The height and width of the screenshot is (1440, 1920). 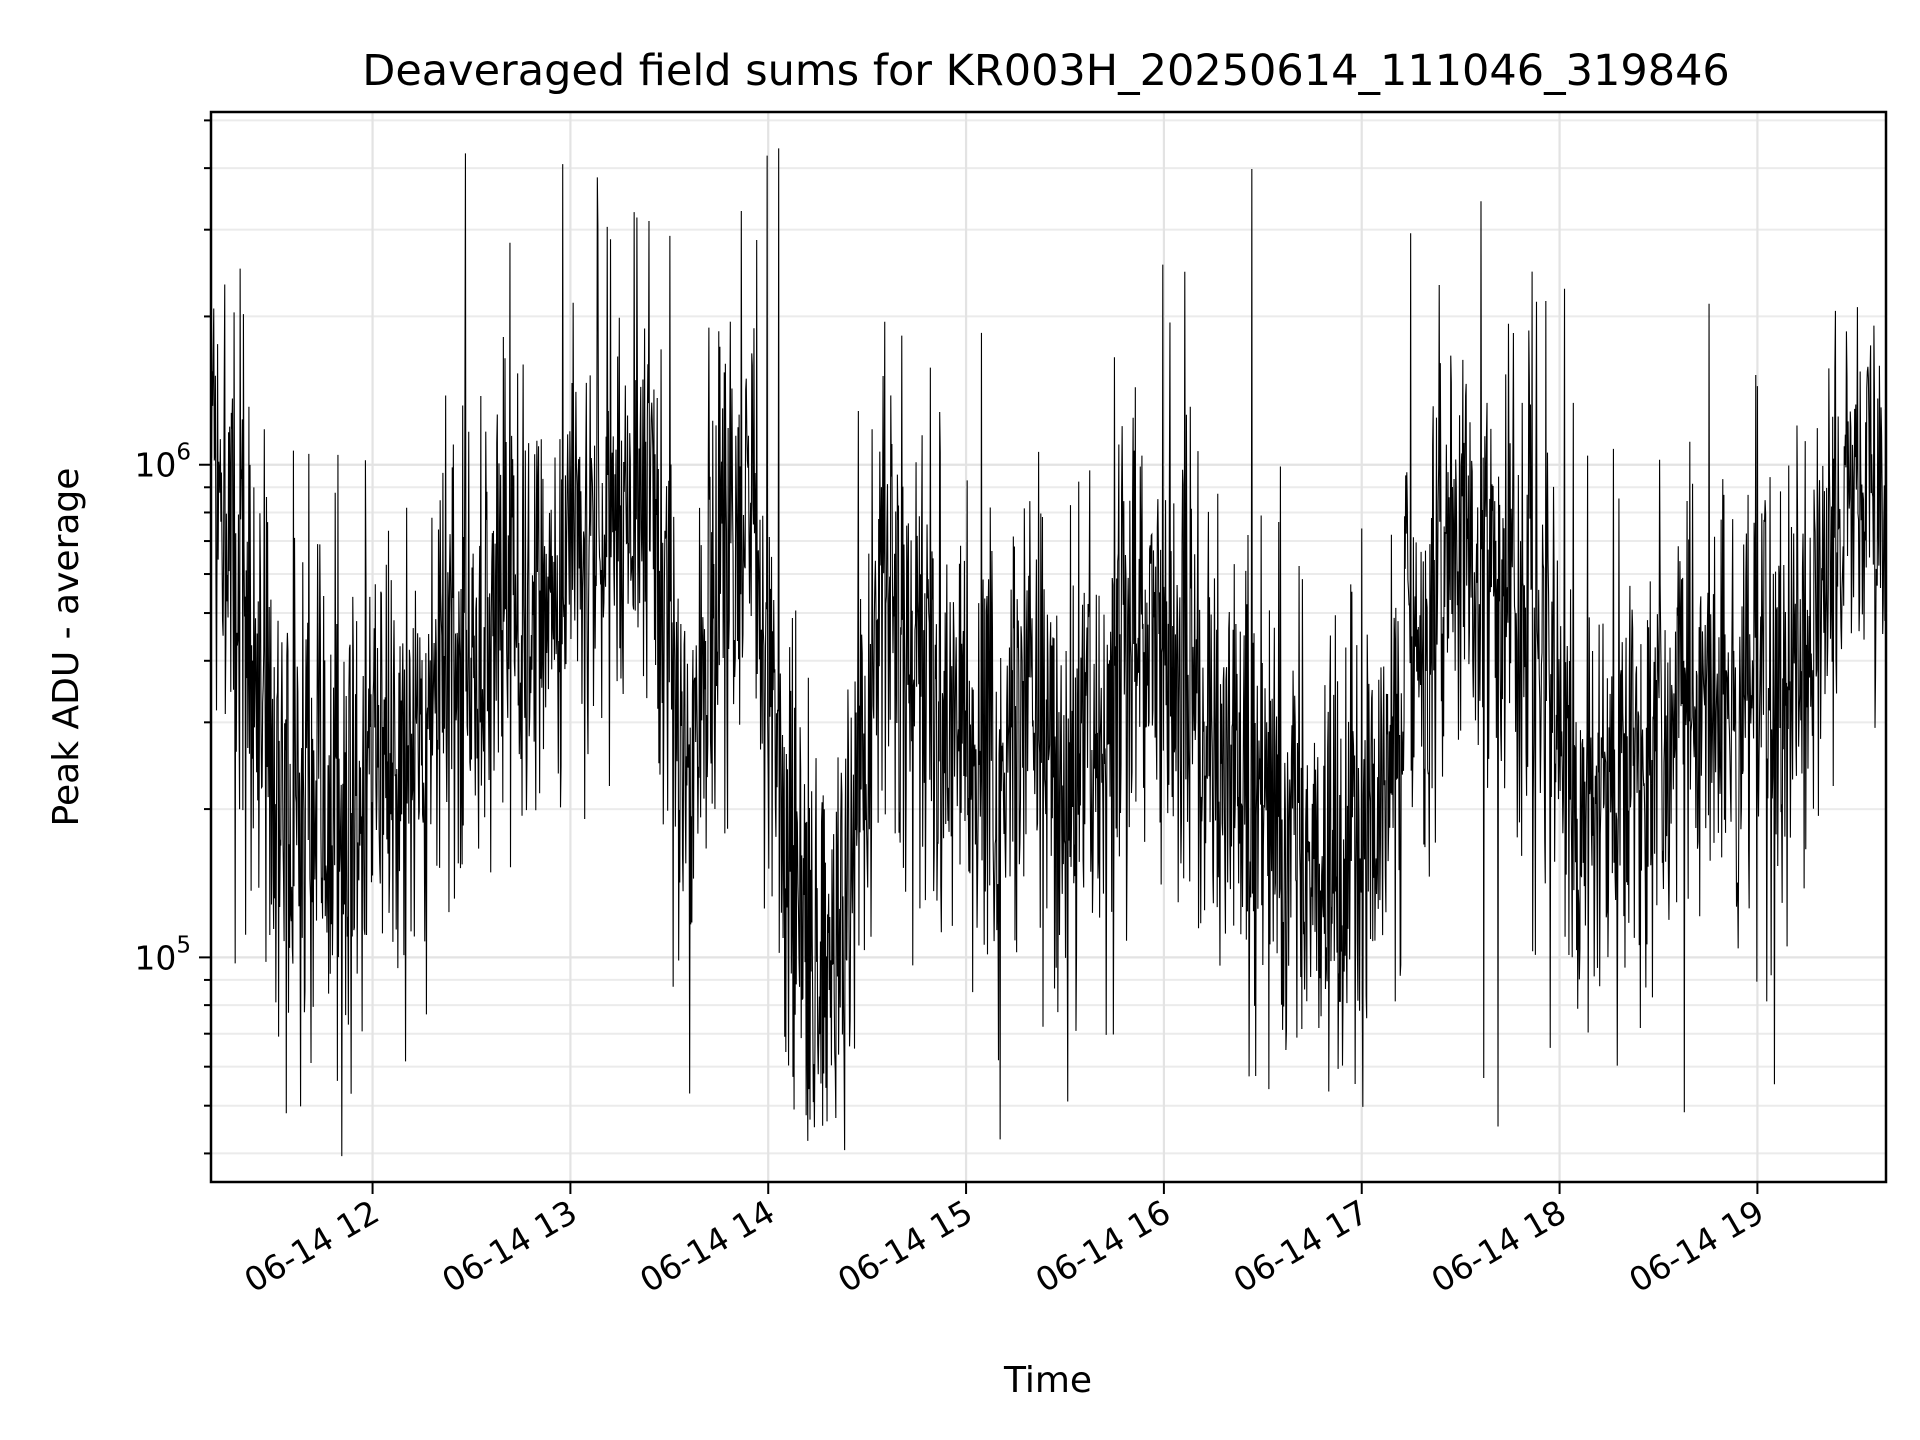 I want to click on x-tick-label: 06-14 15, so click(x=905, y=1246).